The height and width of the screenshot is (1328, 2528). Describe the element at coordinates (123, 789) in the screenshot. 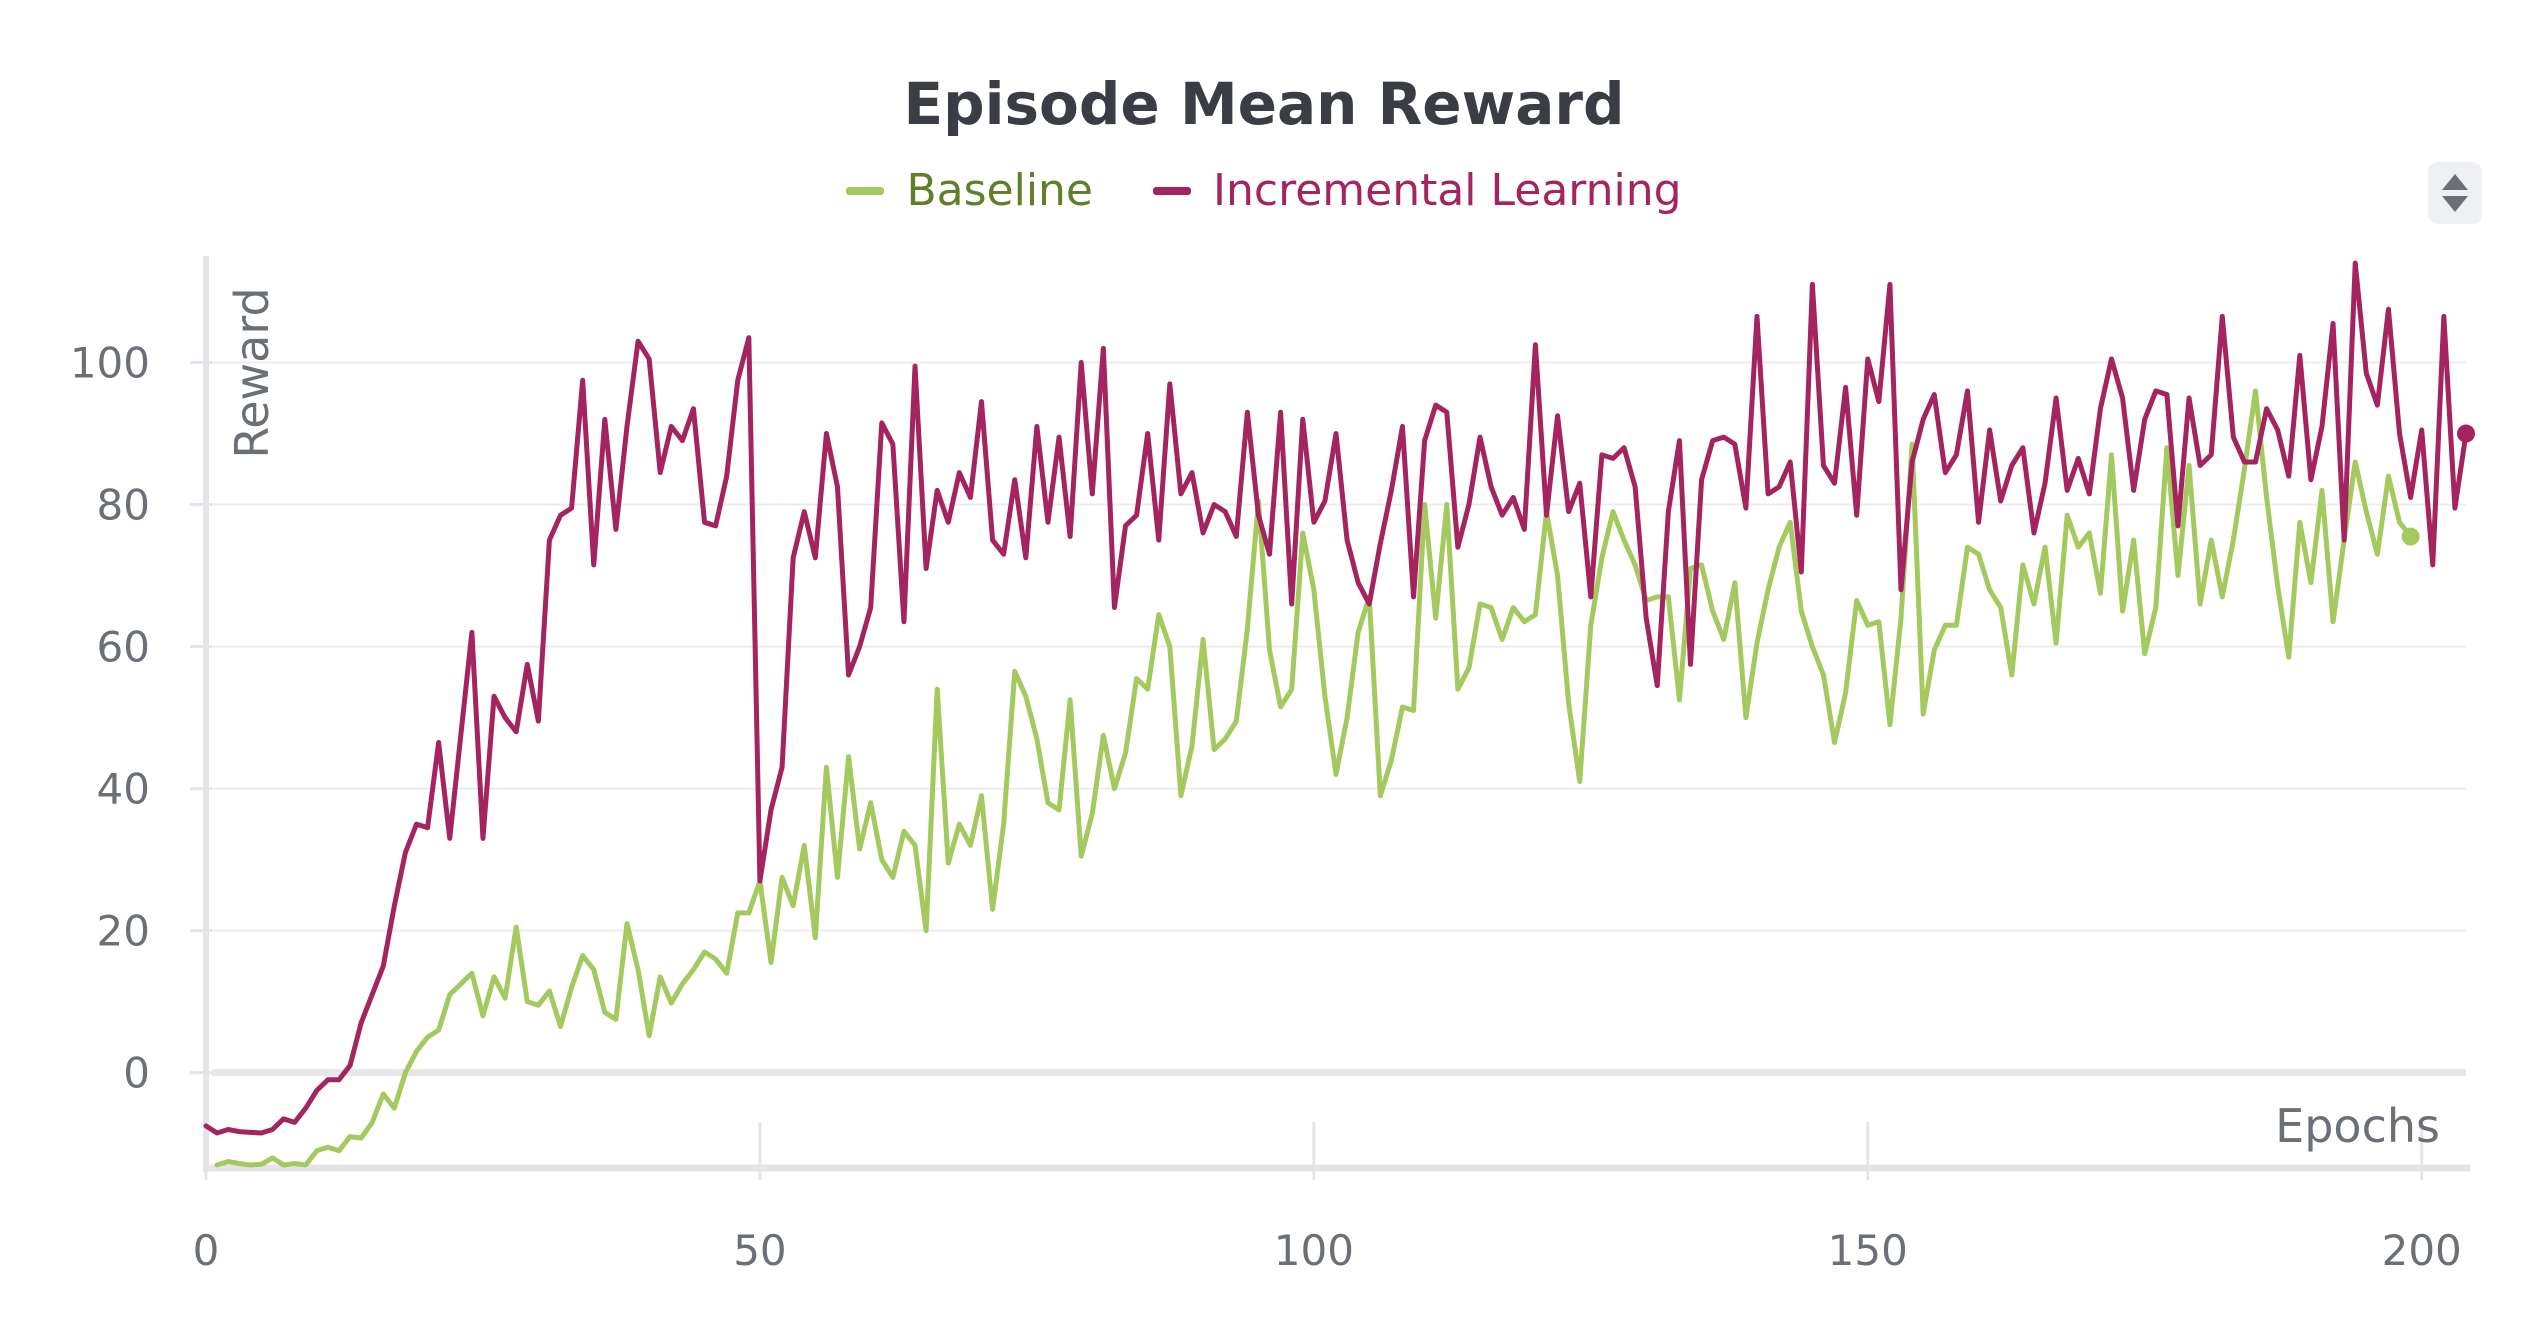

I see `ytick-label-40: 40` at that location.